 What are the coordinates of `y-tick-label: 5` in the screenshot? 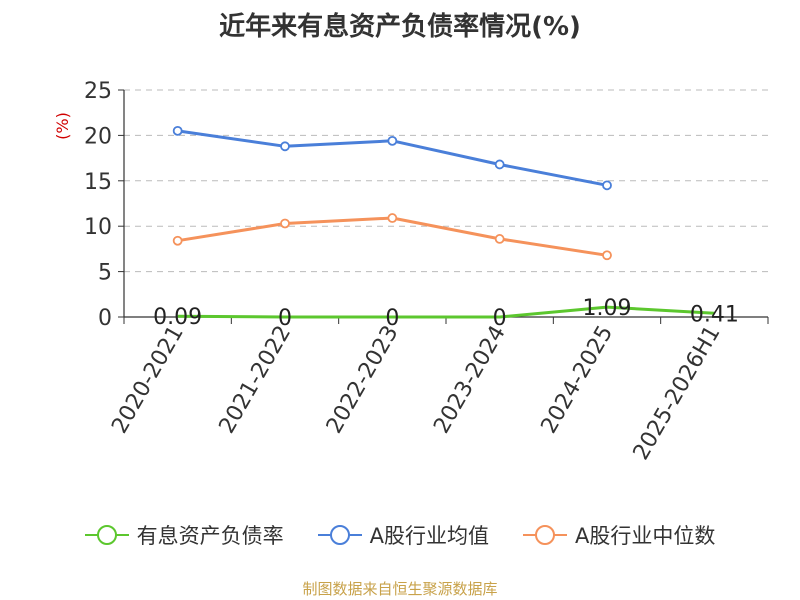 It's located at (105, 273).